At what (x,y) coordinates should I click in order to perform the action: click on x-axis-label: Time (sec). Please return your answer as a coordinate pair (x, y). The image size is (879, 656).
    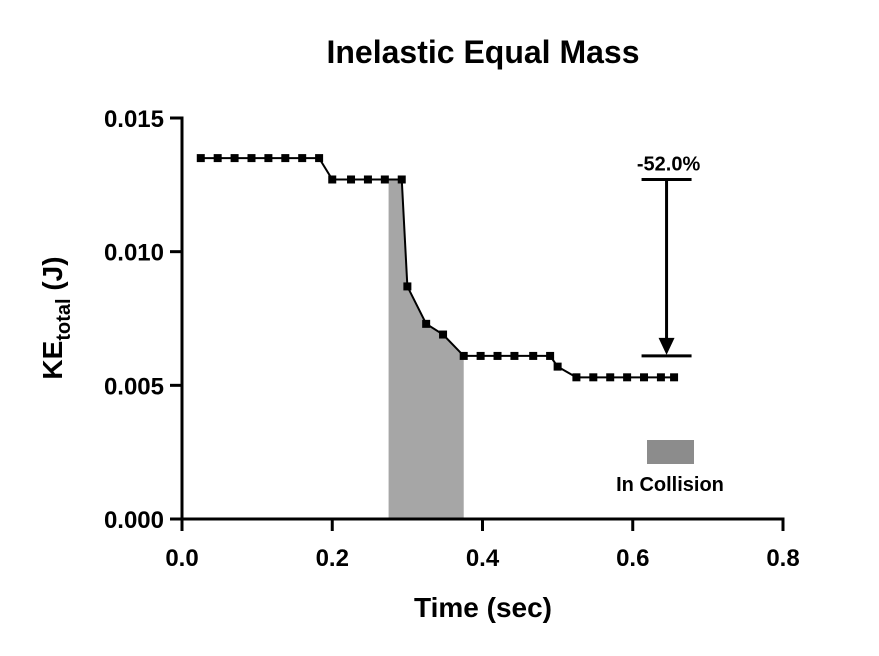
    Looking at the image, I should click on (483, 607).